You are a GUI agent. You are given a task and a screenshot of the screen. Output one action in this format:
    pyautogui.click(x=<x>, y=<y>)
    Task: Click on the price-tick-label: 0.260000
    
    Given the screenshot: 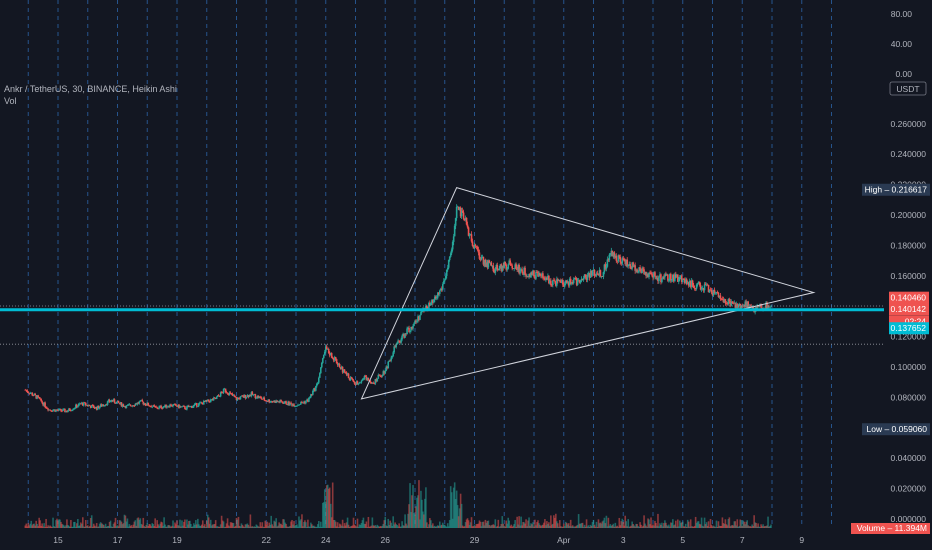 What is the action you would take?
    pyautogui.click(x=909, y=124)
    